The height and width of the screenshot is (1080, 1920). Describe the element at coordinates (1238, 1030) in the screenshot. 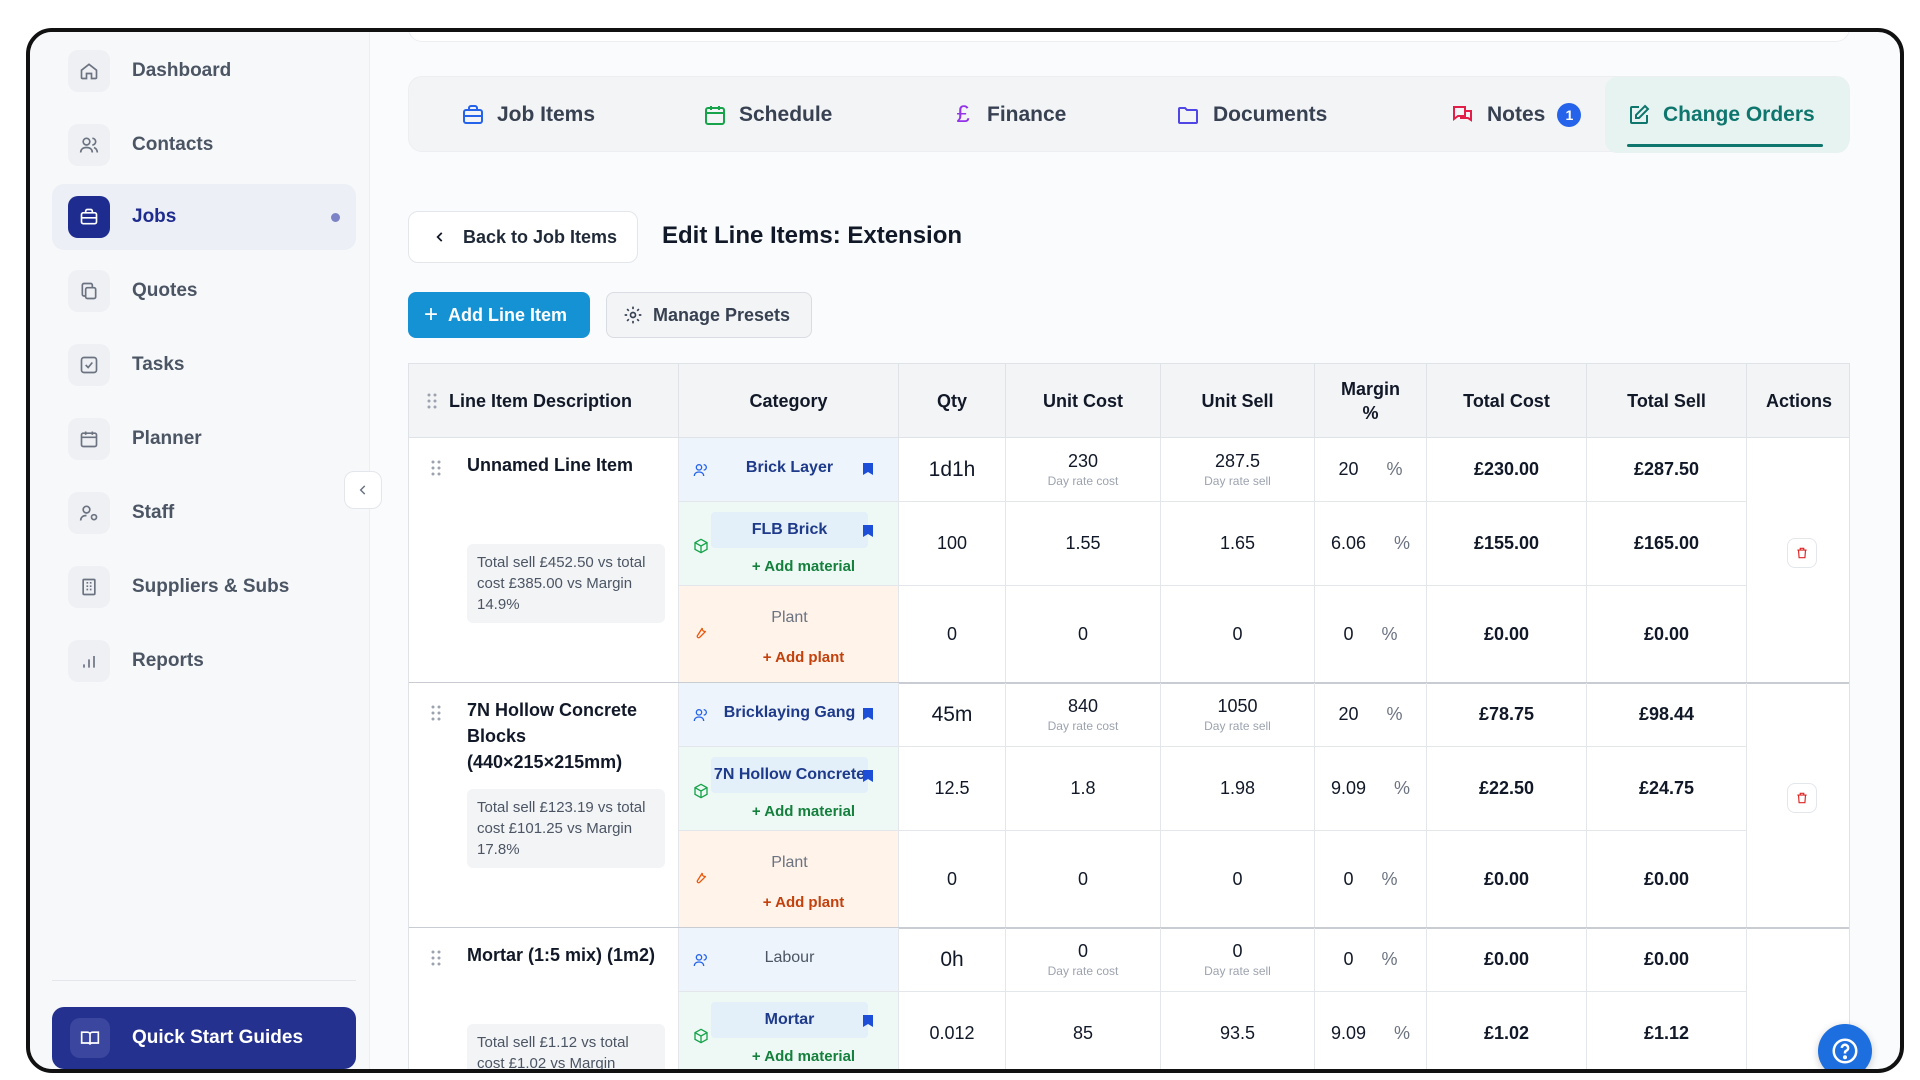

I see `unit-sell-cell: 93.5` at that location.